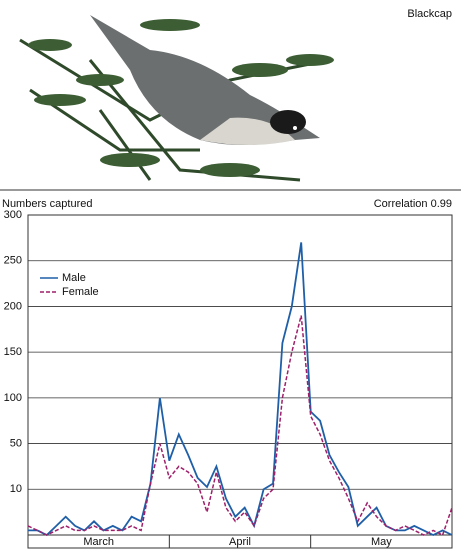  Describe the element at coordinates (74, 278) in the screenshot. I see `legend-label: Male` at that location.